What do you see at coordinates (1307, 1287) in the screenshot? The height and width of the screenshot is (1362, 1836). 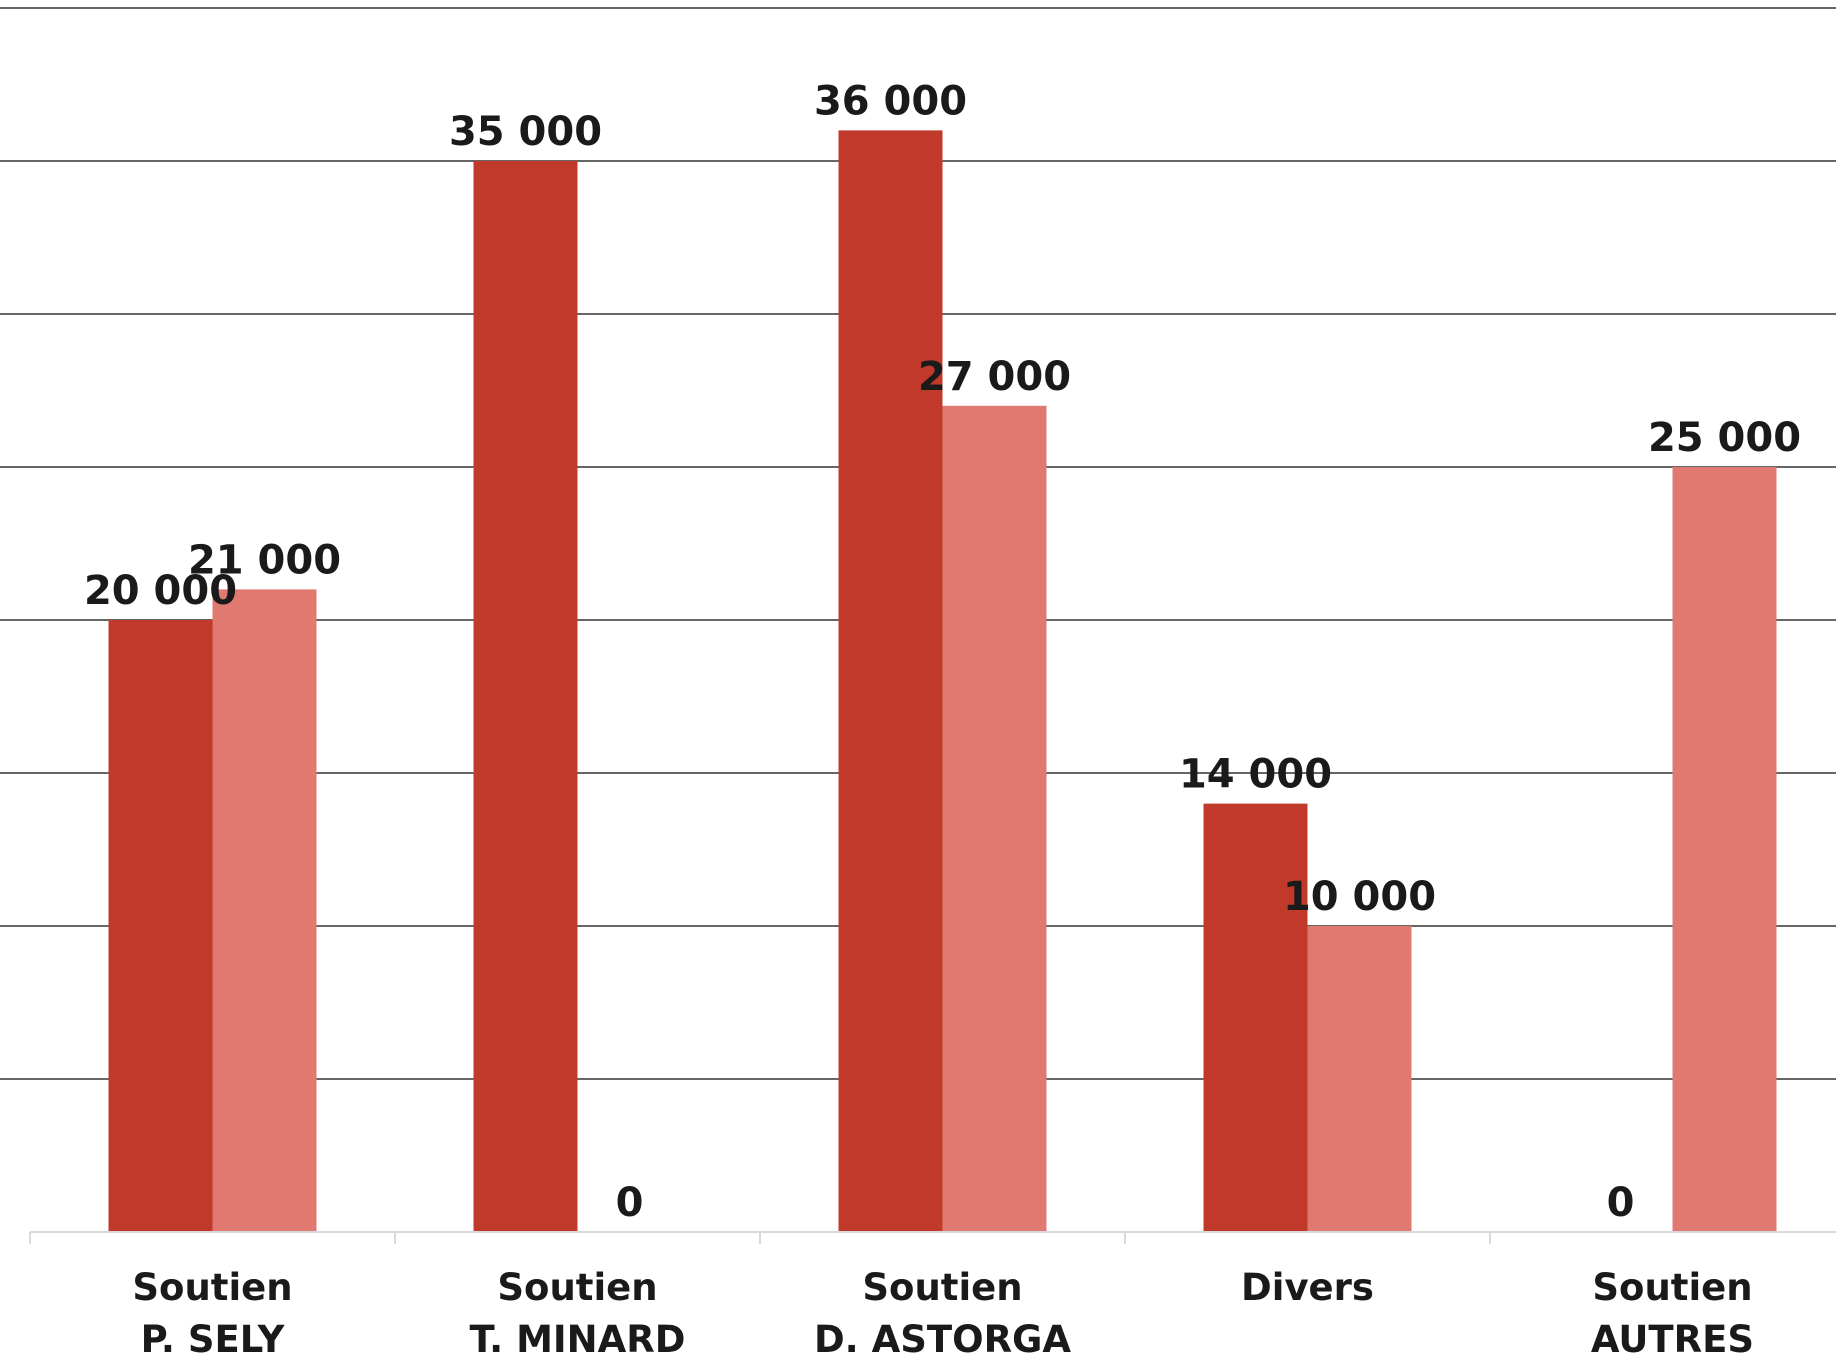 I see `tick-label: Divers` at bounding box center [1307, 1287].